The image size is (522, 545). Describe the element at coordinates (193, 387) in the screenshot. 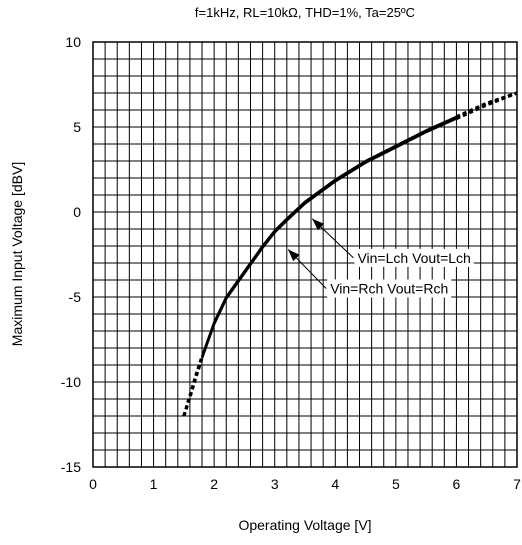

I see `series-line-dashed-low` at that location.